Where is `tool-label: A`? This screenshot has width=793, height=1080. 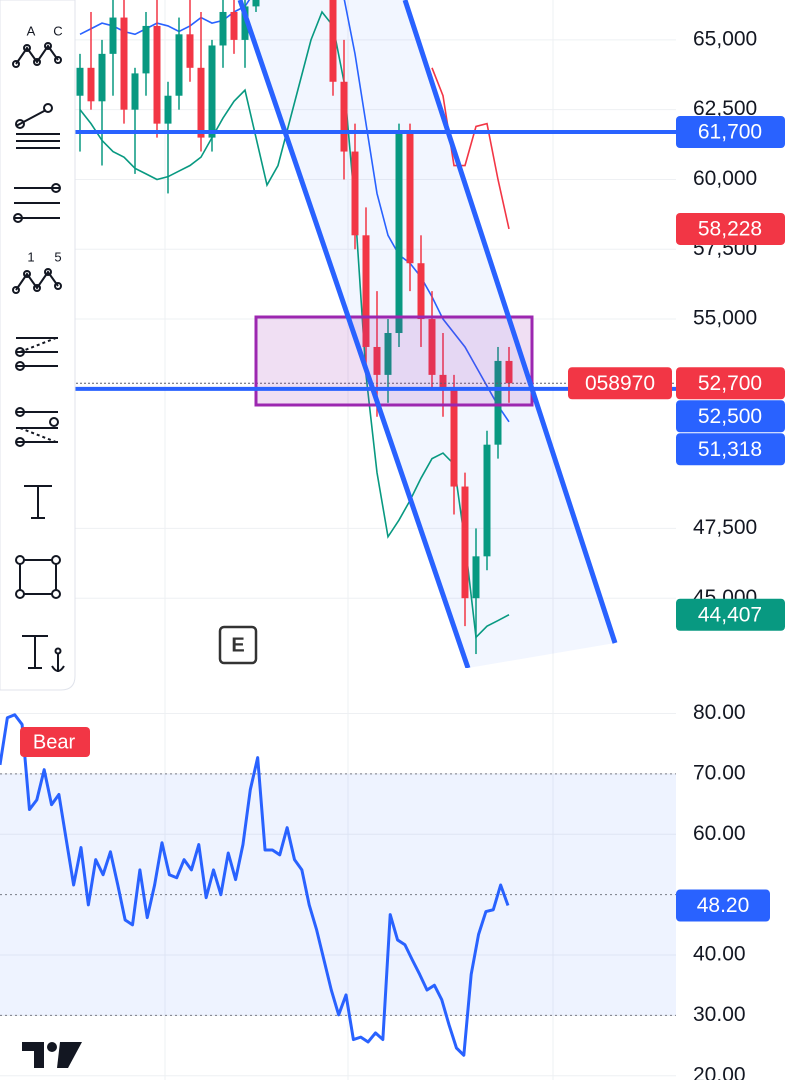
tool-label: A is located at coordinates (31, 30).